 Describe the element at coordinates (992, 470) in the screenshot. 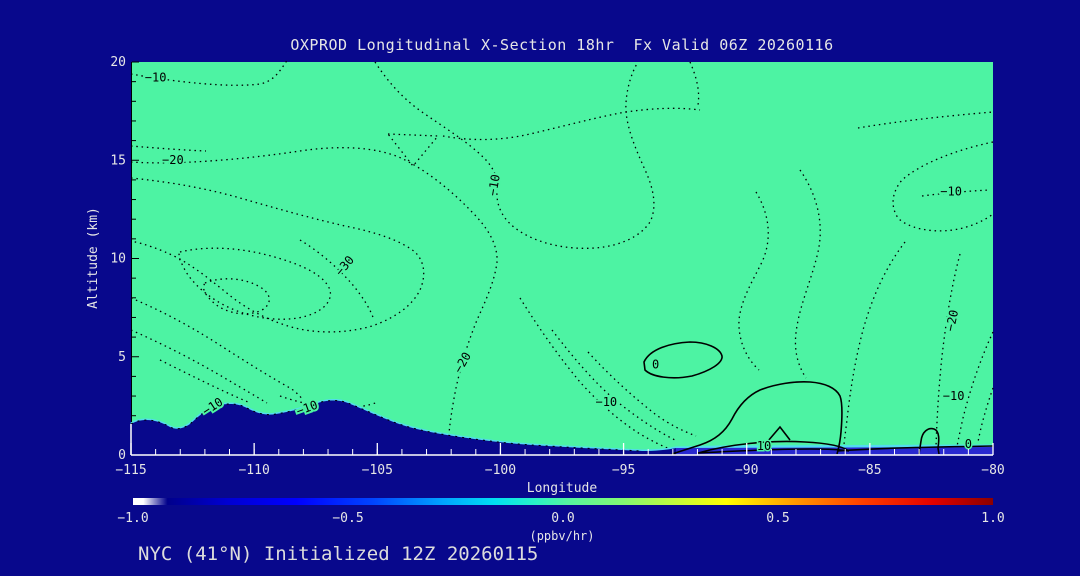

I see `x-tick-label: −80` at that location.